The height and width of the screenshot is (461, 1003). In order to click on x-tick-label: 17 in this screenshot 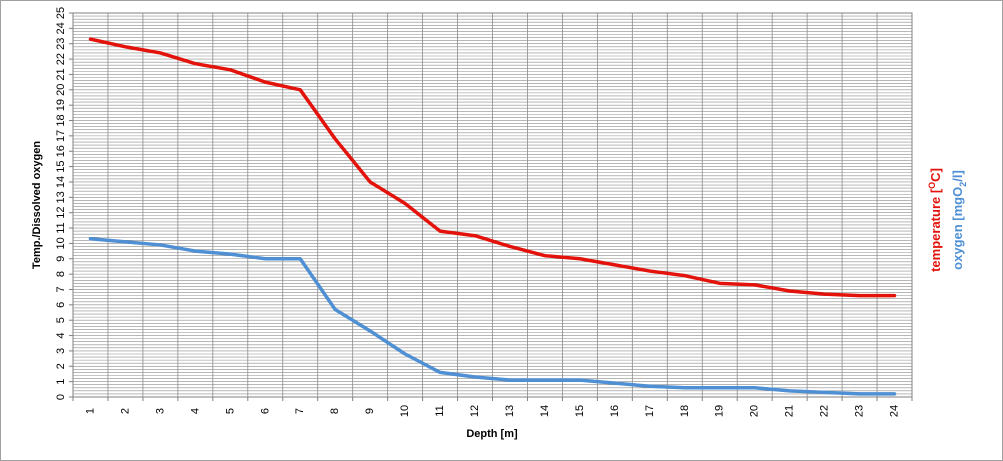, I will do `click(650, 411)`.